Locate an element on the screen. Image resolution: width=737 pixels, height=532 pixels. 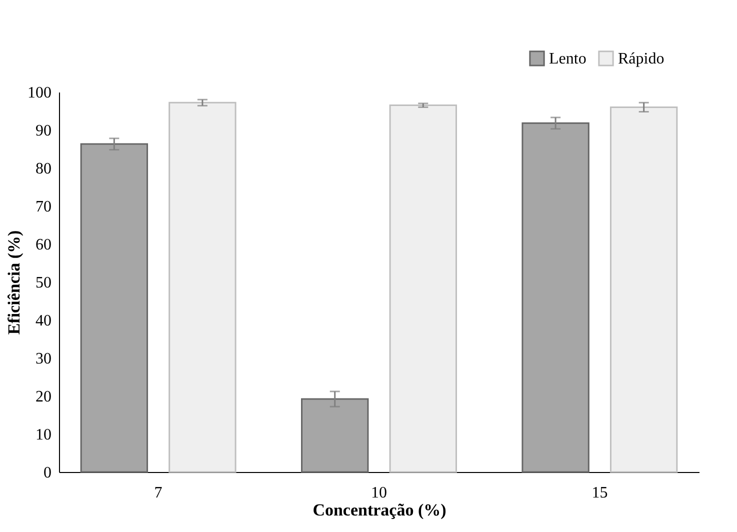
x-tick-label: 15 is located at coordinates (600, 493).